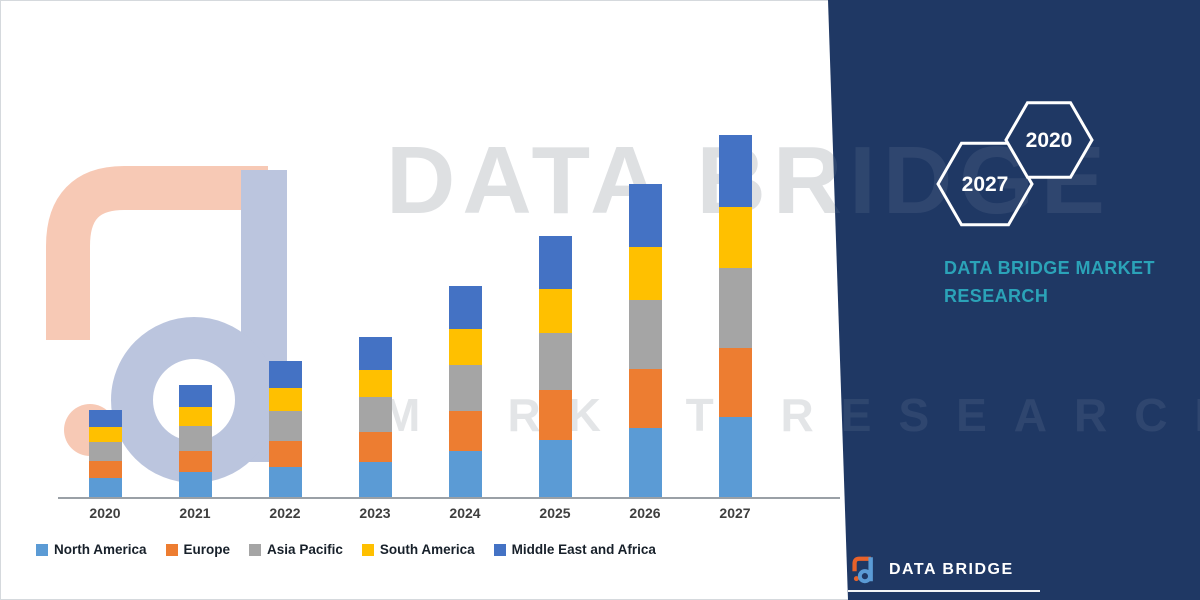 This screenshot has height=600, width=1200. I want to click on legend-label: South America, so click(427, 549).